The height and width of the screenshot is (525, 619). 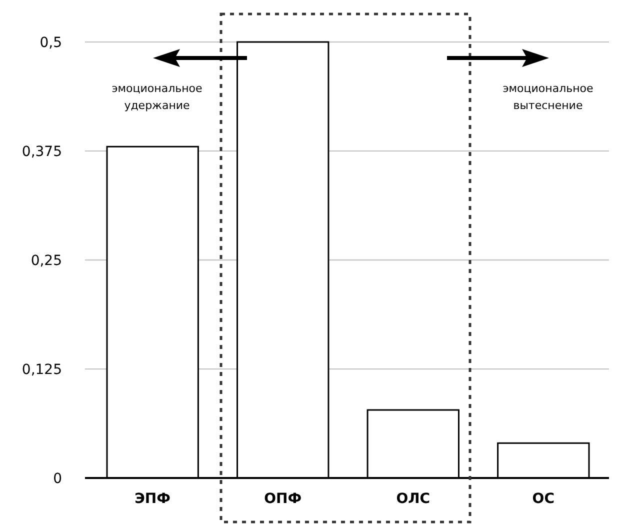 I want to click on x-tick-label: ОС, so click(x=543, y=499).